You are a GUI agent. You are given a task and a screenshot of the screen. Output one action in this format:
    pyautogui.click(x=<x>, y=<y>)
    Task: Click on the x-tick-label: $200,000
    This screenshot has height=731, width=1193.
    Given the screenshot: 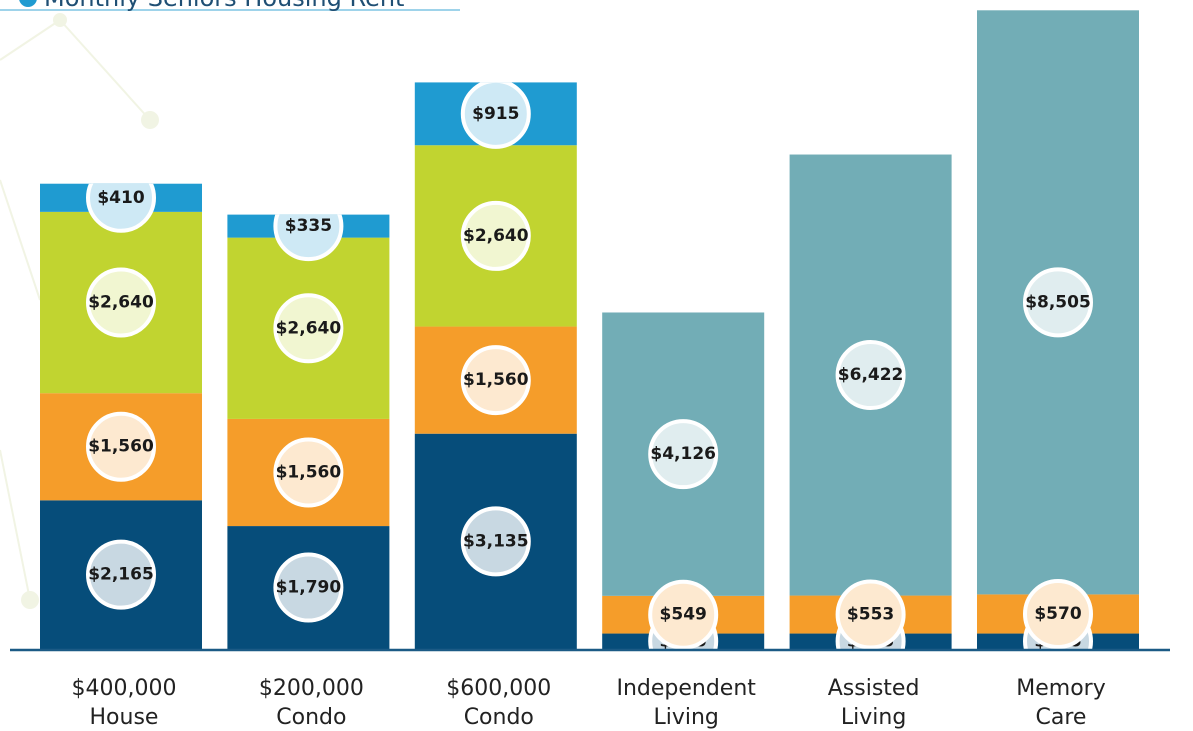 What is the action you would take?
    pyautogui.click(x=311, y=688)
    